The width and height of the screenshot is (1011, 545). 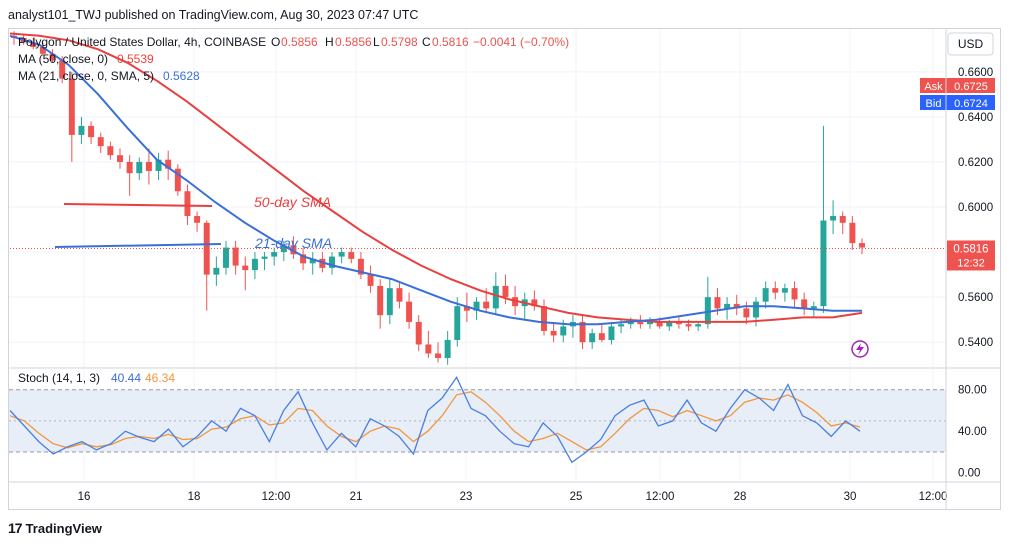 I want to click on time-tick-label: 21, so click(x=356, y=497).